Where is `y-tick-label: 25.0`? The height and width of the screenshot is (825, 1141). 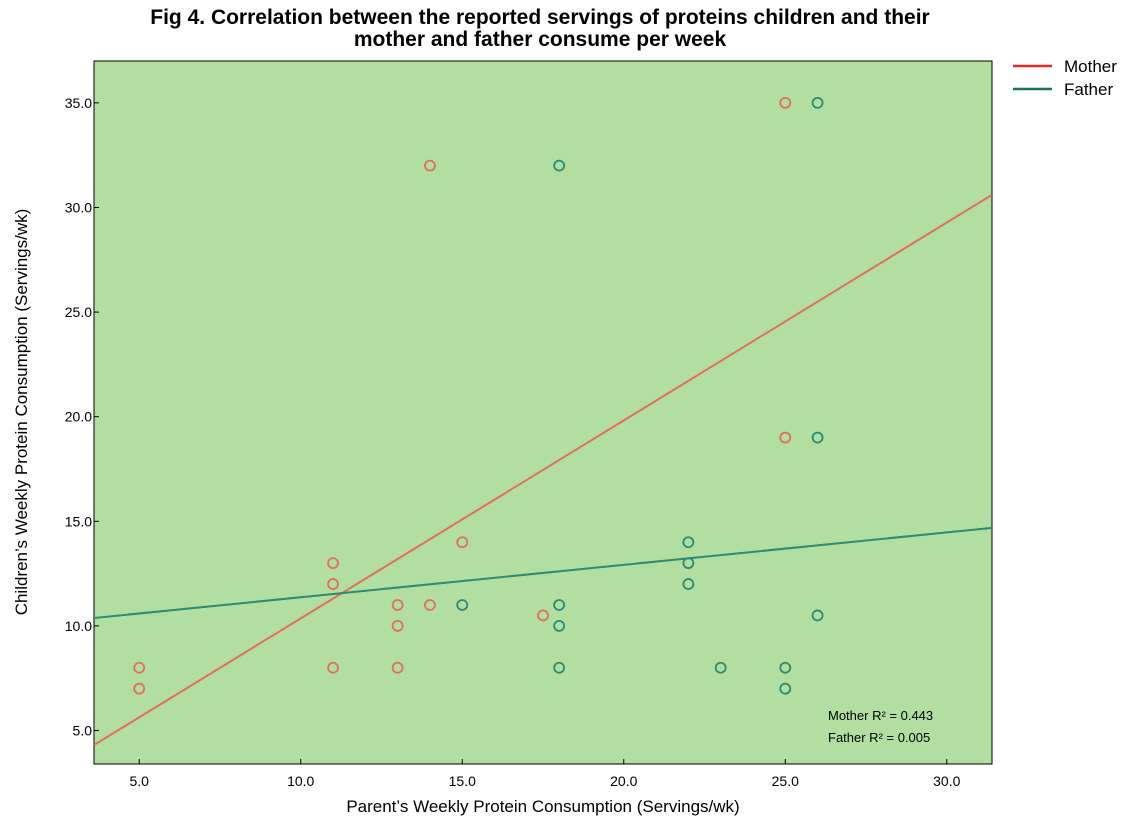 y-tick-label: 25.0 is located at coordinates (78, 312).